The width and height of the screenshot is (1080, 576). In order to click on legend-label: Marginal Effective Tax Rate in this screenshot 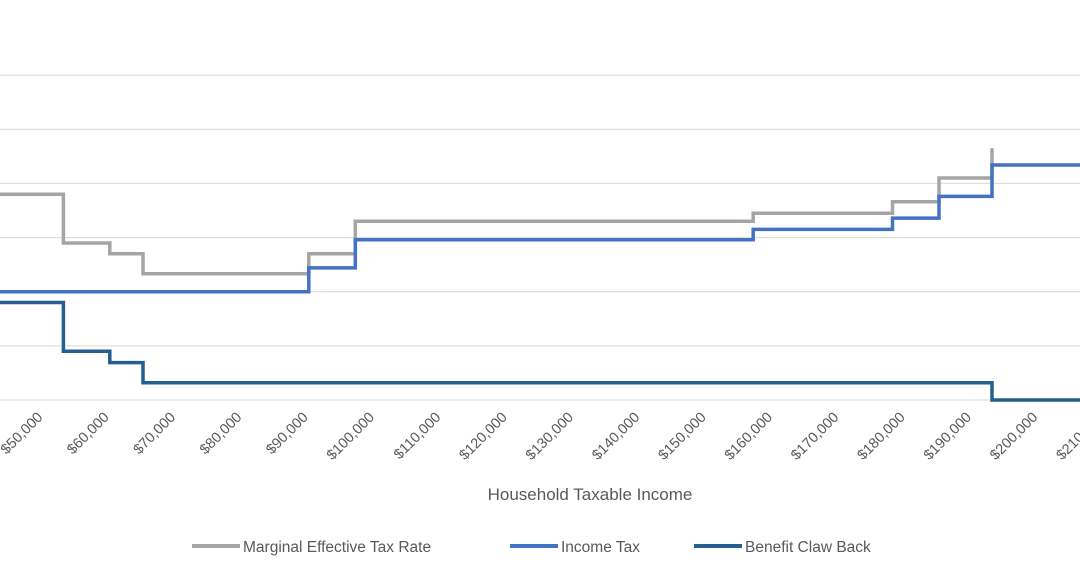, I will do `click(337, 547)`.